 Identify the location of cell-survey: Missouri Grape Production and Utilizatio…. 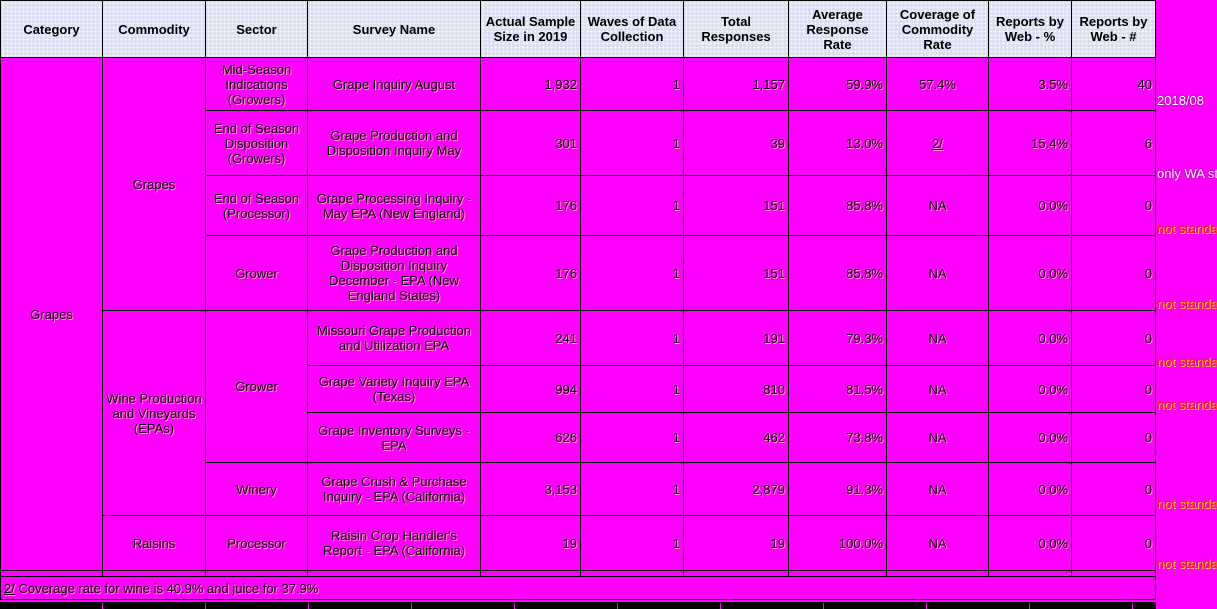
(394, 338).